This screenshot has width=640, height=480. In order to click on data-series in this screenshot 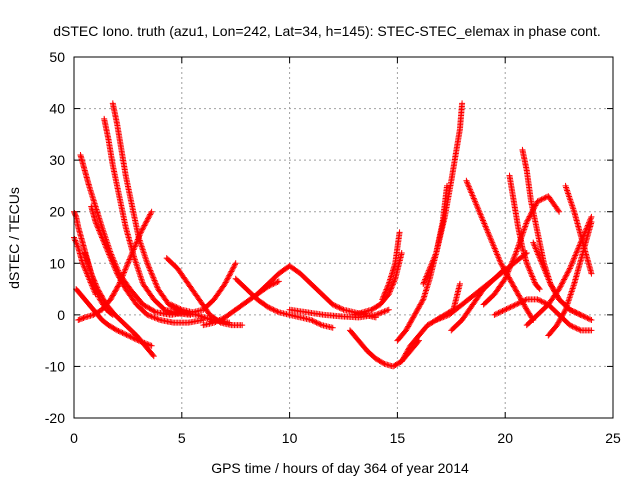, I will do `click(478, 299)`.